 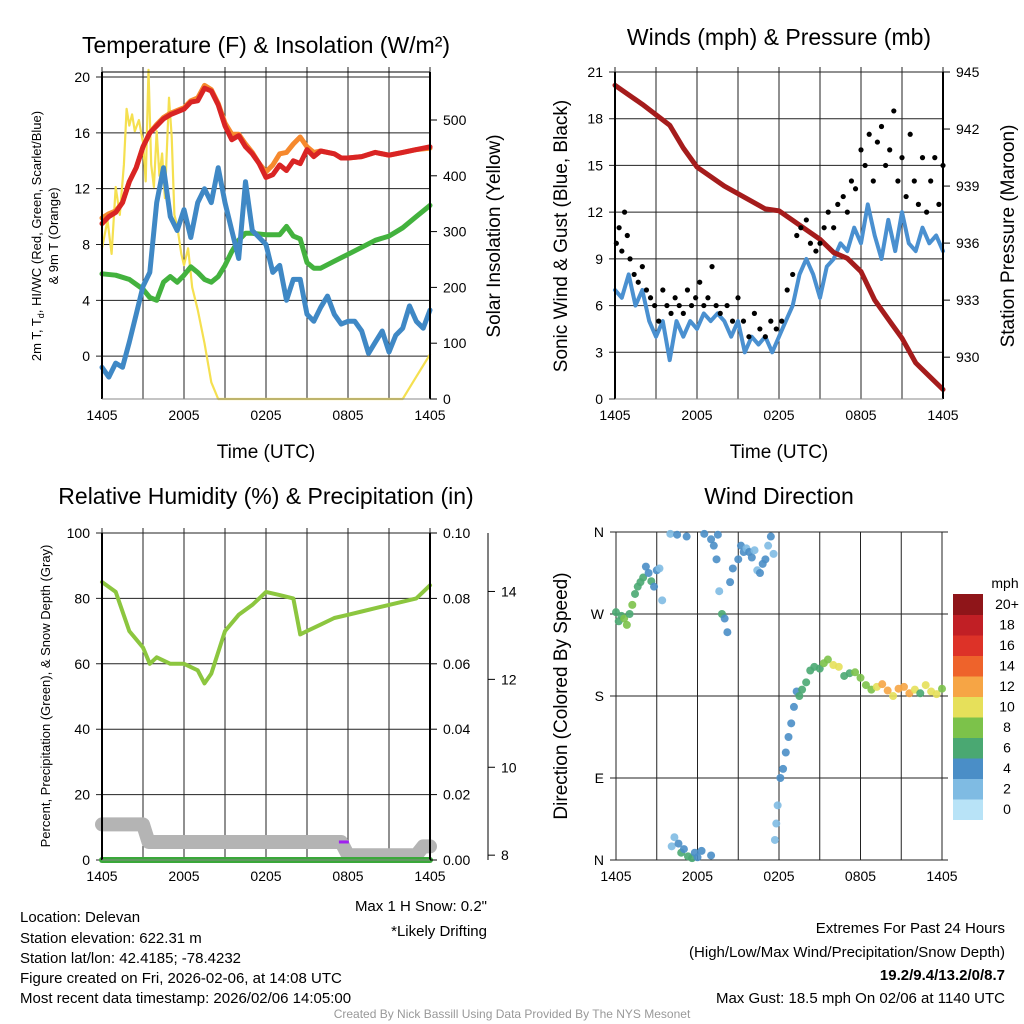 What do you see at coordinates (1007, 748) in the screenshot?
I see `legend-label: 6` at bounding box center [1007, 748].